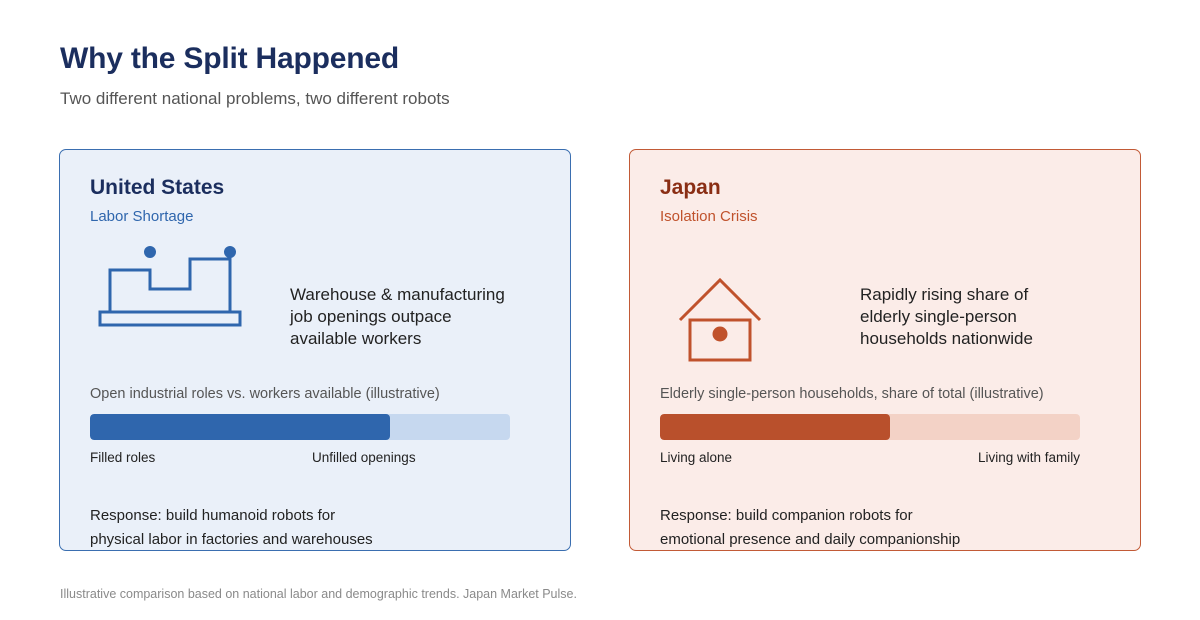 This screenshot has height=620, width=1200. Describe the element at coordinates (786, 515) in the screenshot. I see `jp-response-line: Response: build companion robots for` at that location.